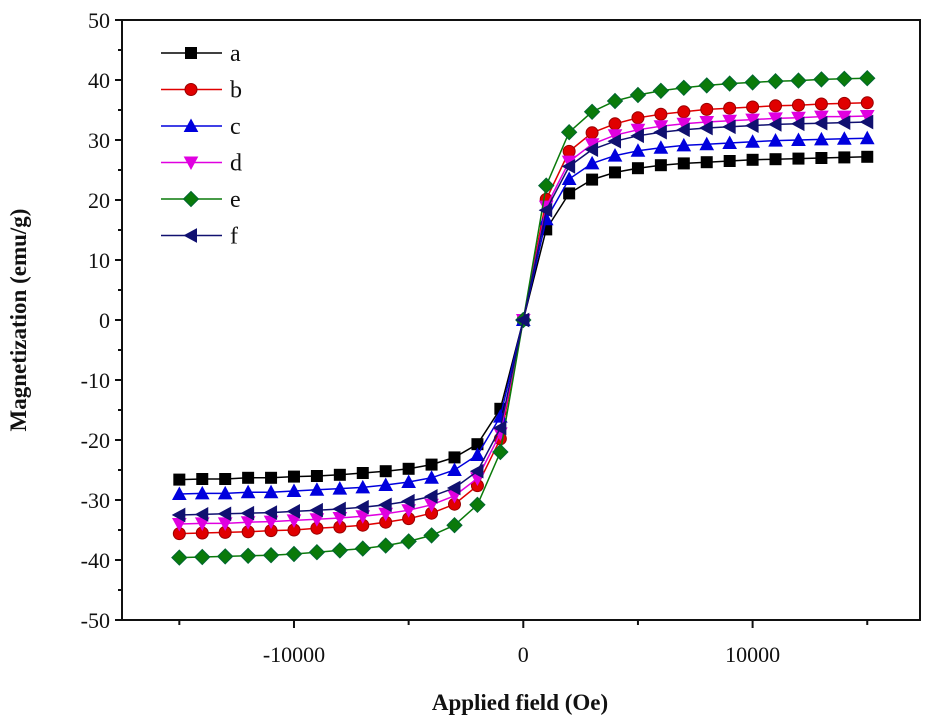 This screenshot has width=930, height=722. I want to click on y-tick-label: -30, so click(95, 500).